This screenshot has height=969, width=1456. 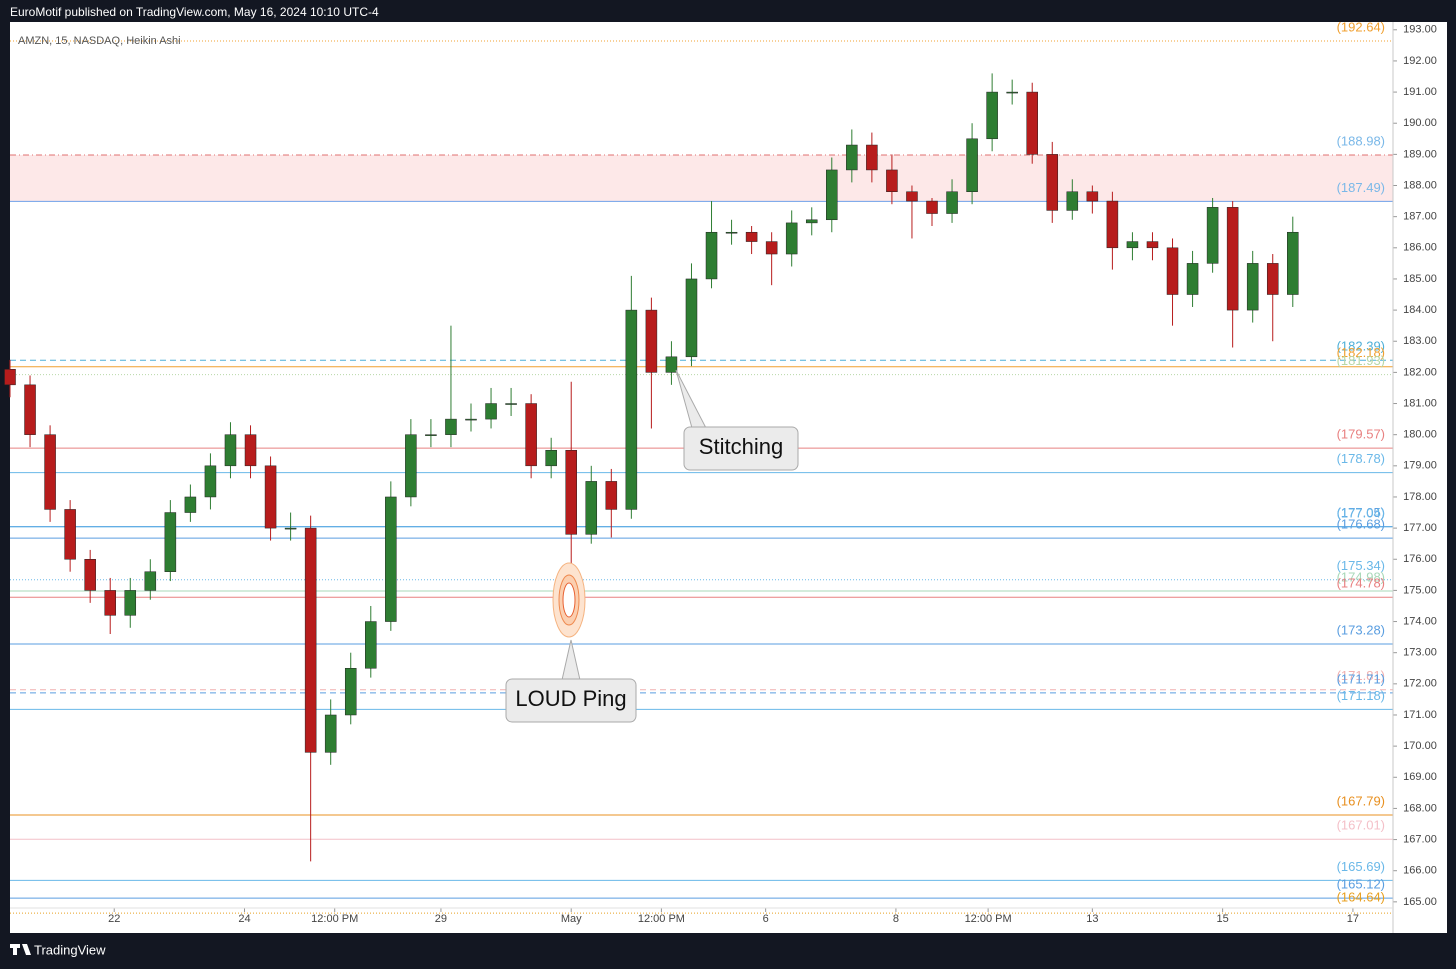 What do you see at coordinates (1361, 565) in the screenshot?
I see `level-label: (175.34)` at bounding box center [1361, 565].